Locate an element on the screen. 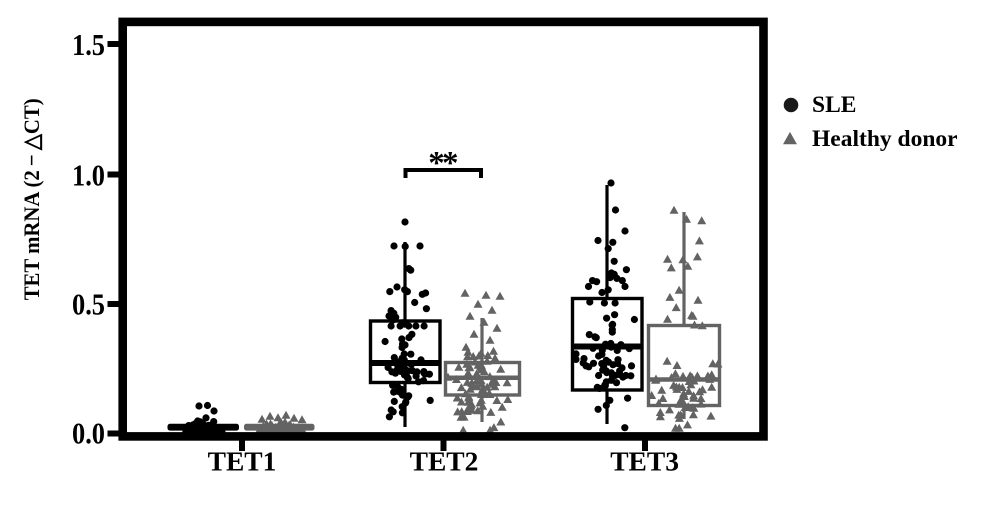 This screenshot has width=986, height=517. svg-text: TET mRNA (2 − △CT) is located at coordinates (31, 199).